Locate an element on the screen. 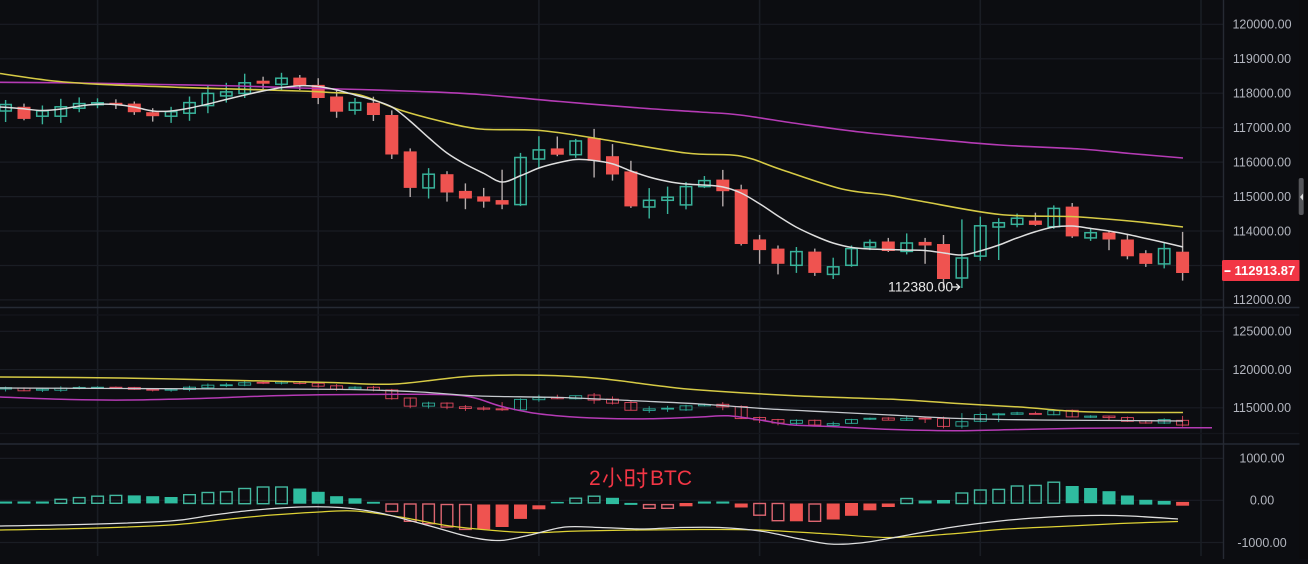 The image size is (1308, 564). svg-text: 119000.00 is located at coordinates (1262, 59).